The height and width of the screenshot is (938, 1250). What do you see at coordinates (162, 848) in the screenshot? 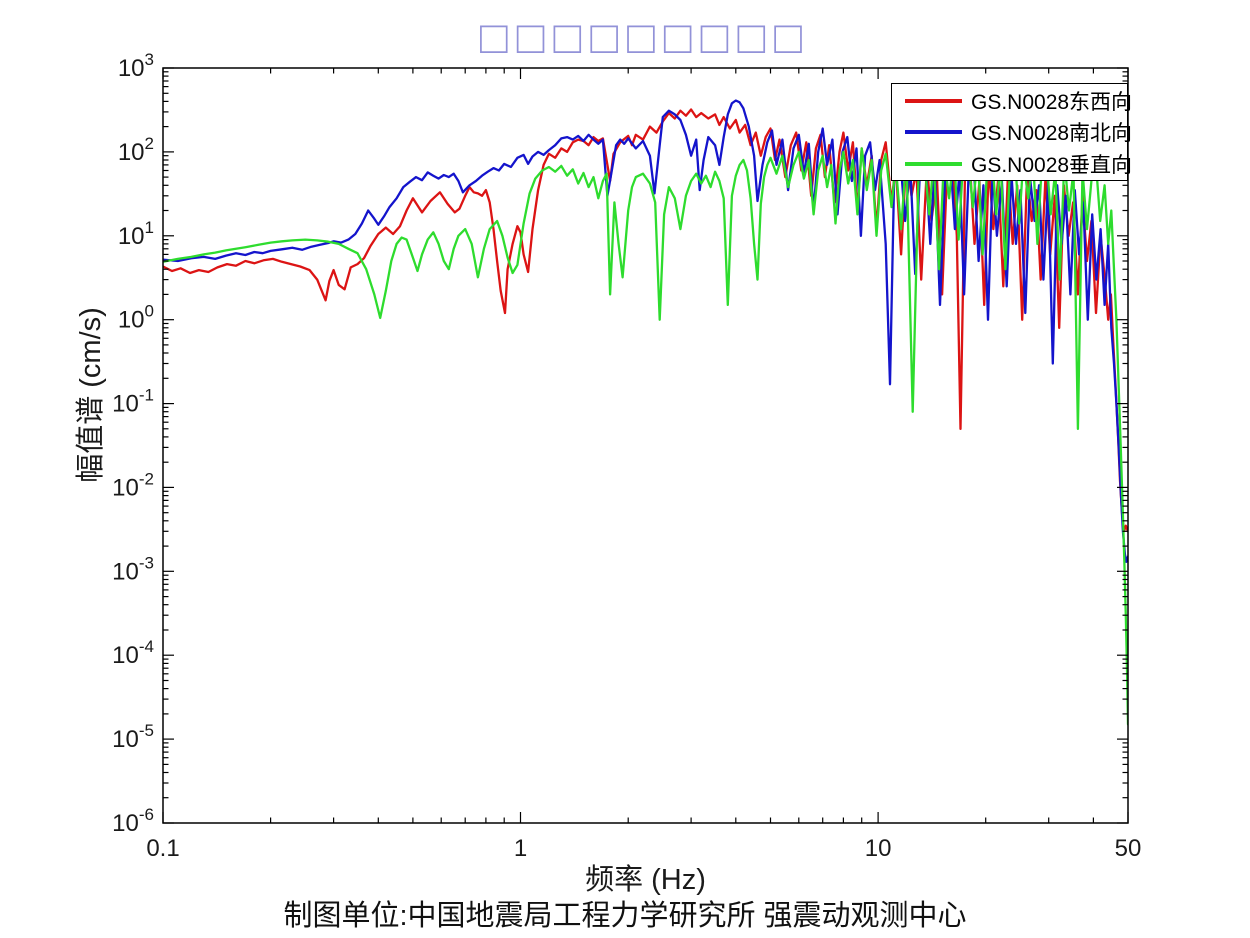
I see `x-tick-label: 0.1` at bounding box center [162, 848].